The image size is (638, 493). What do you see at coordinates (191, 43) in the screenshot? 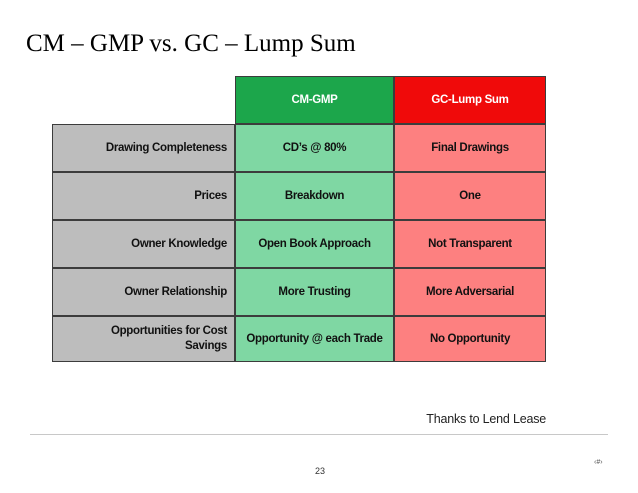
I see `slide-title: CM – GMP vs. GC – Lump Sum` at bounding box center [191, 43].